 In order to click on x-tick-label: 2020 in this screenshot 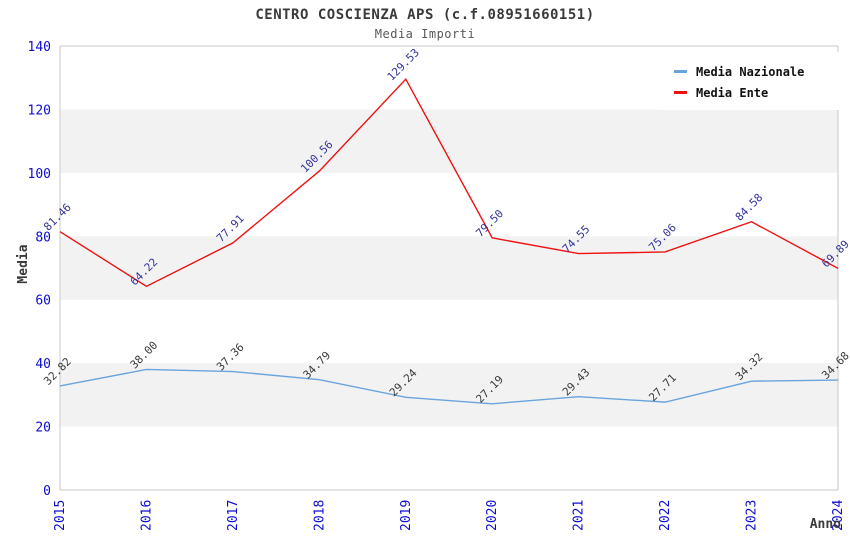, I will do `click(492, 515)`.